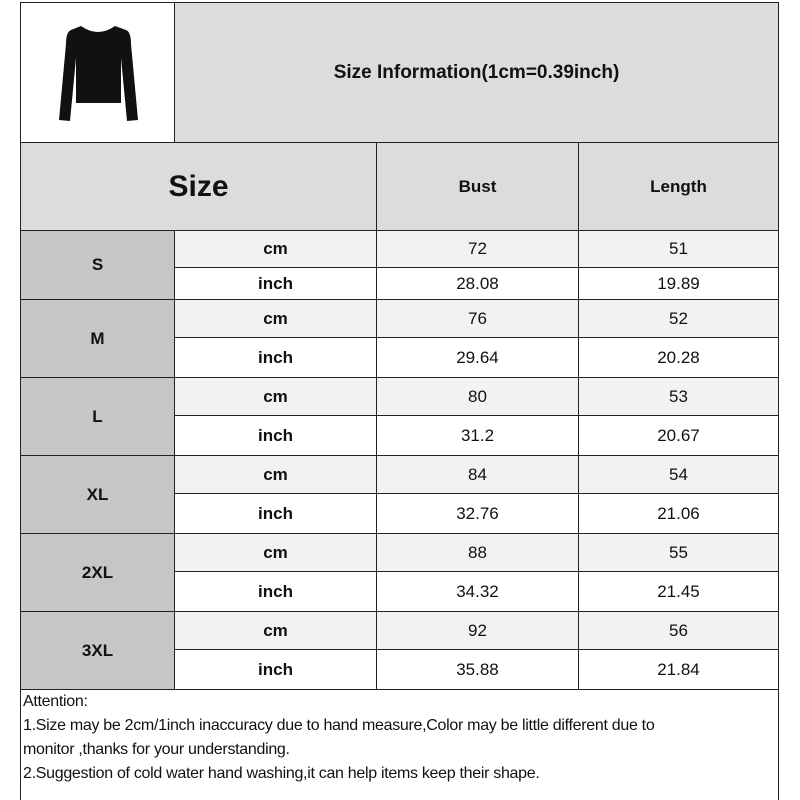 This screenshot has width=800, height=800. Describe the element at coordinates (55, 701) in the screenshot. I see `notes-heading: Attention:` at that location.